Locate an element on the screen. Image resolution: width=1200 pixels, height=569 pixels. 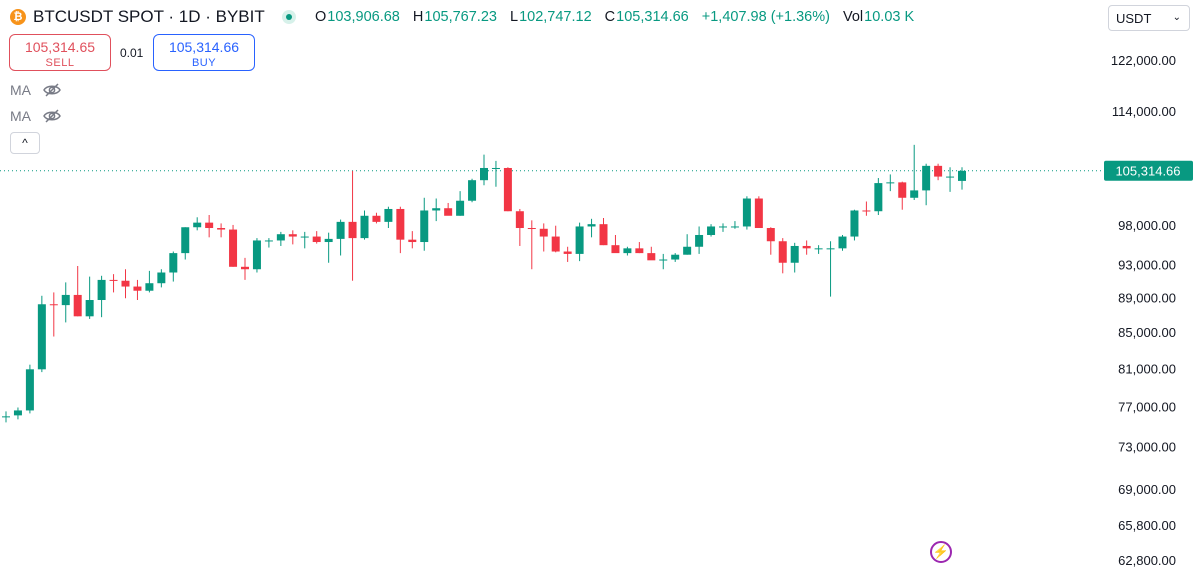
bitcoin-icon: ₿ is located at coordinates (18, 17).